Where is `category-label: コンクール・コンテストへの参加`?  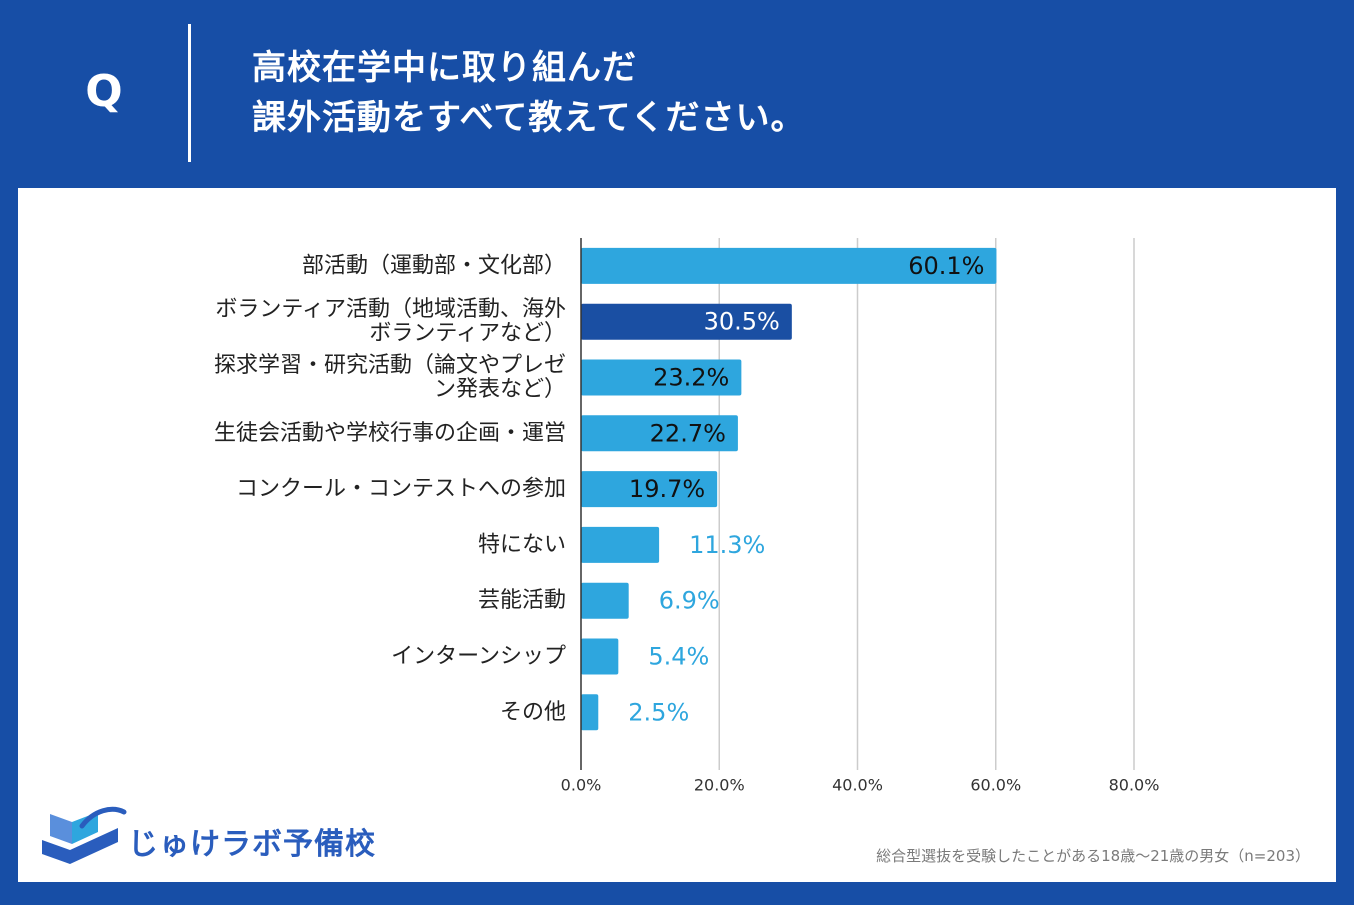
category-label: コンクール・コンテストへの参加 is located at coordinates (401, 489).